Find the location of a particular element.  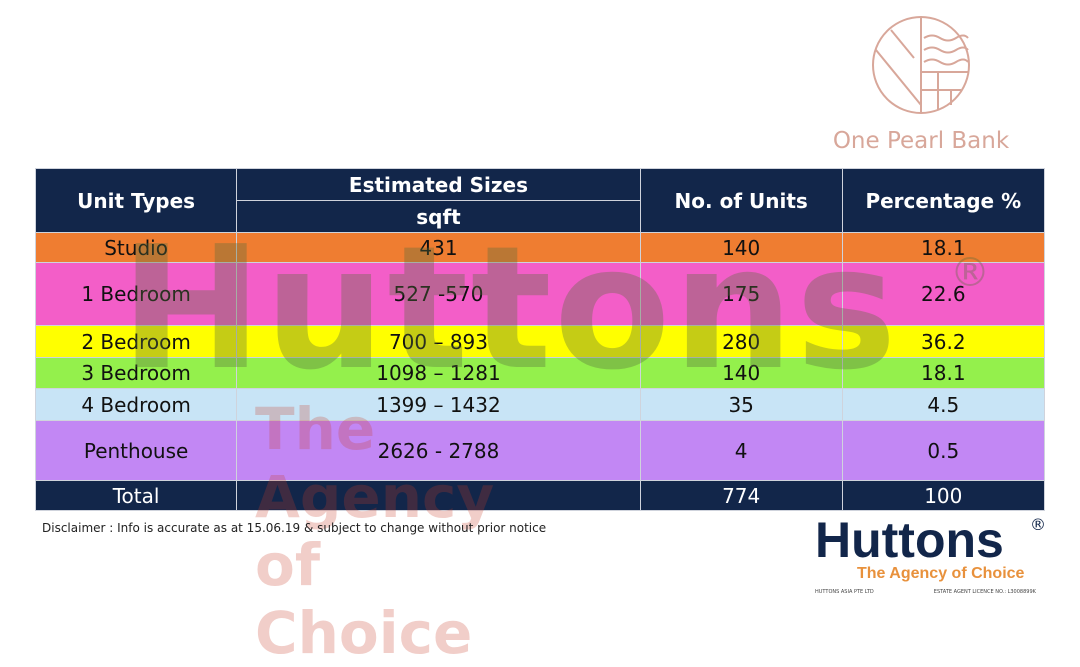

total-row: Total 774 100 is located at coordinates (540, 495).